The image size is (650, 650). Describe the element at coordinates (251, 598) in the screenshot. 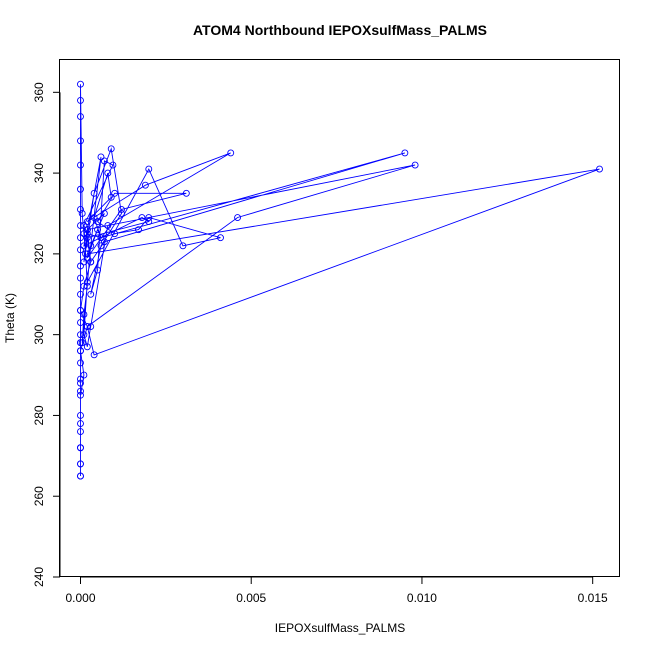

I see `x-tick-label: 0.005` at that location.